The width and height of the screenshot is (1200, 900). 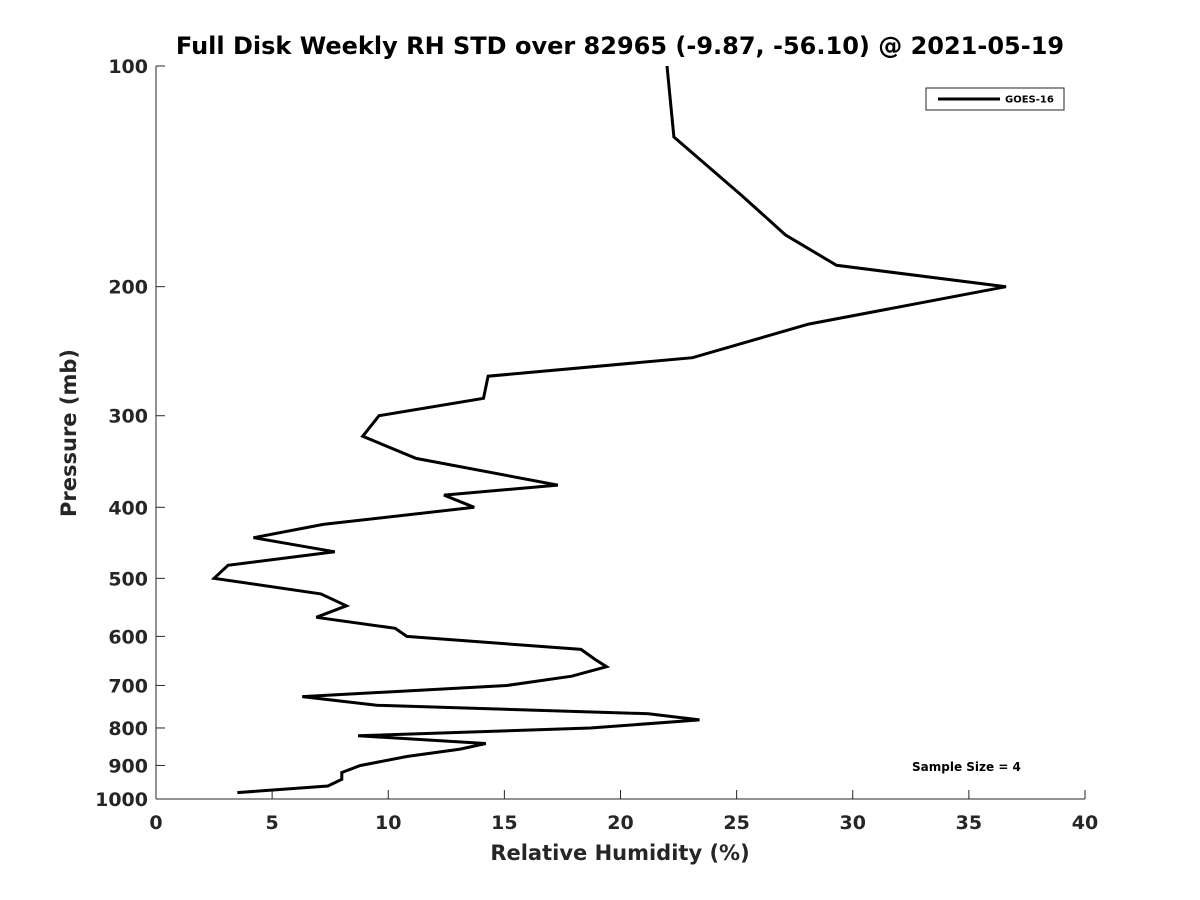 What do you see at coordinates (128, 729) in the screenshot?
I see `y-tick-label: 800` at bounding box center [128, 729].